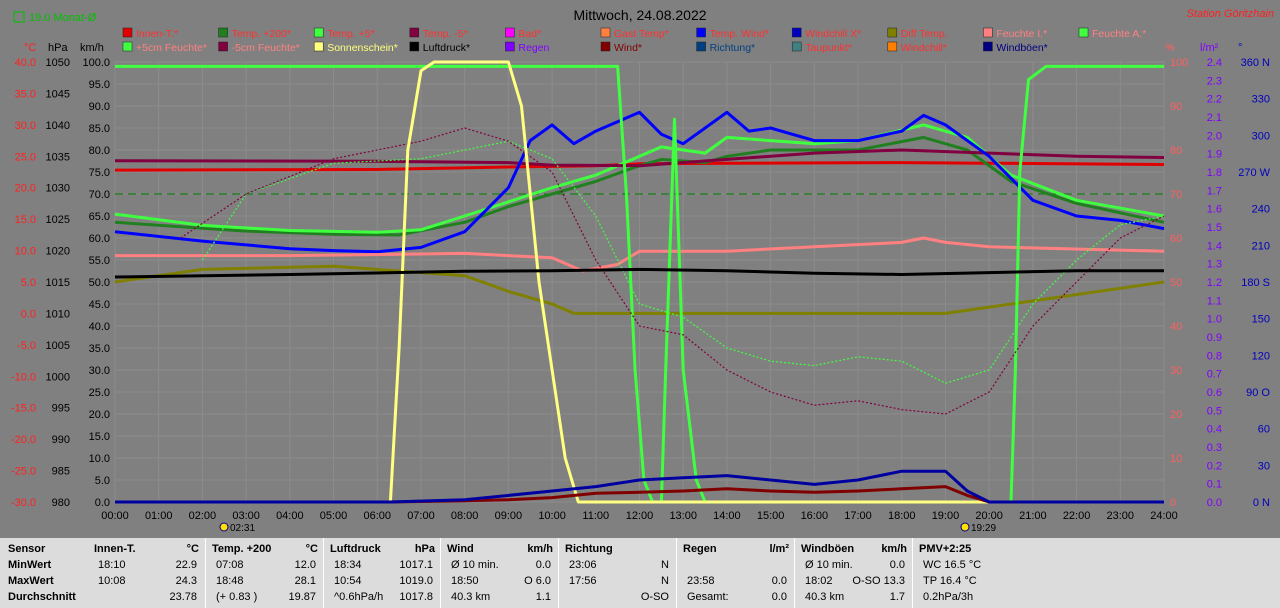 This screenshot has height=608, width=1280. I want to click on temp-tick-label: 25.0, so click(25, 157).